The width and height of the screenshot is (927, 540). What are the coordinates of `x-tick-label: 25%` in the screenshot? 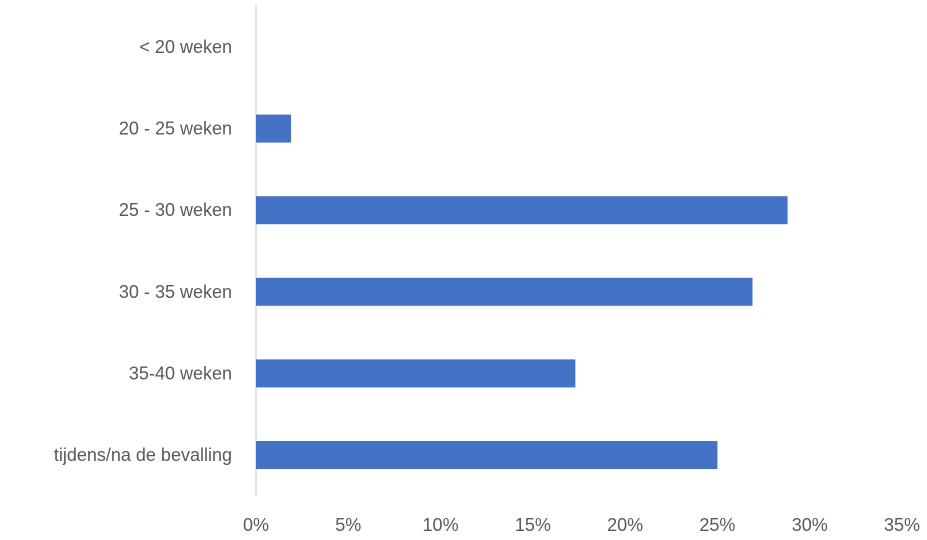 It's located at (717, 525).